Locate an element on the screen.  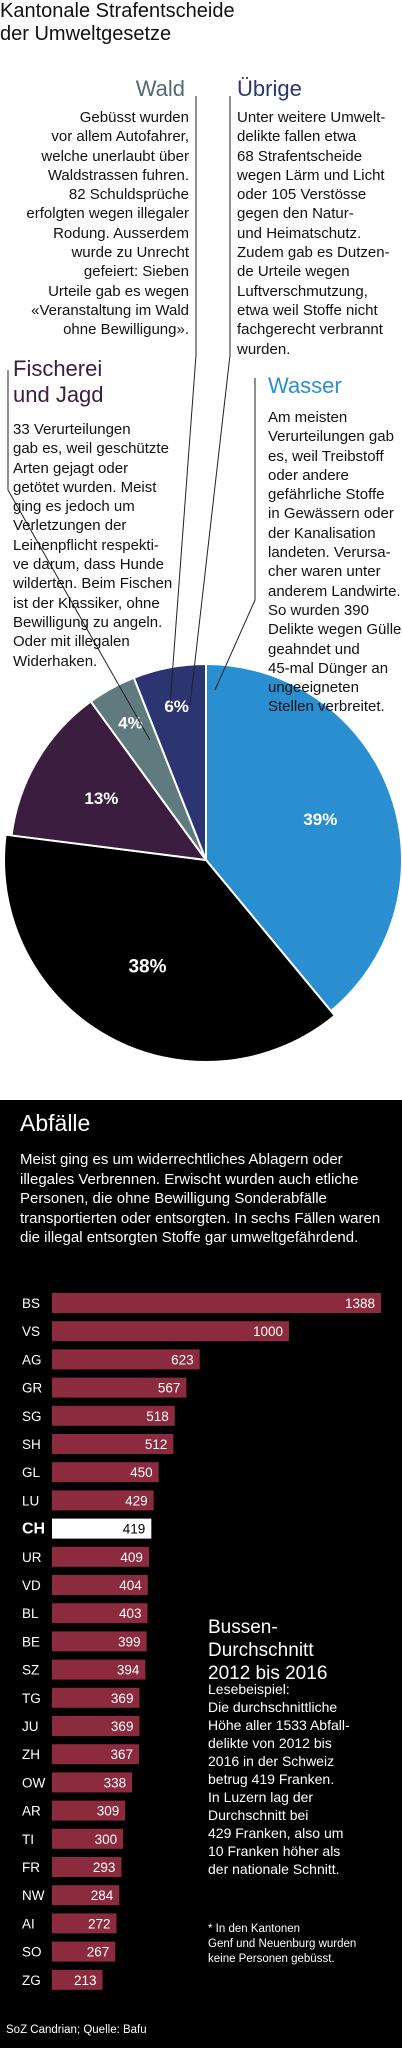
uebrige-heading: Übrige is located at coordinates (269, 88).